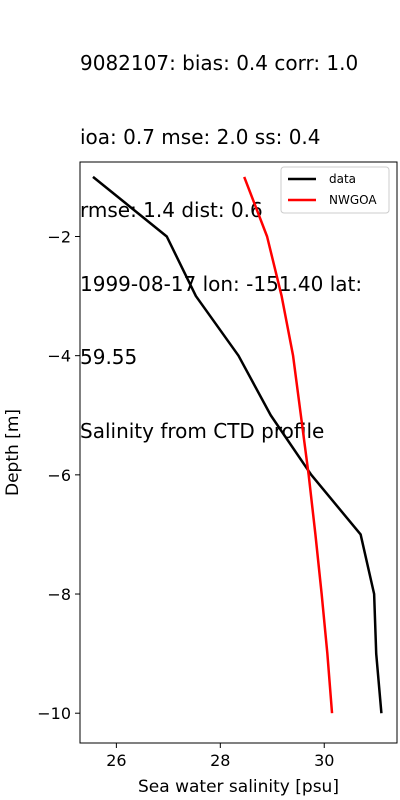 The width and height of the screenshot is (400, 800). Describe the element at coordinates (202, 430) in the screenshot. I see `title-line: Salinity from CTD profile` at that location.